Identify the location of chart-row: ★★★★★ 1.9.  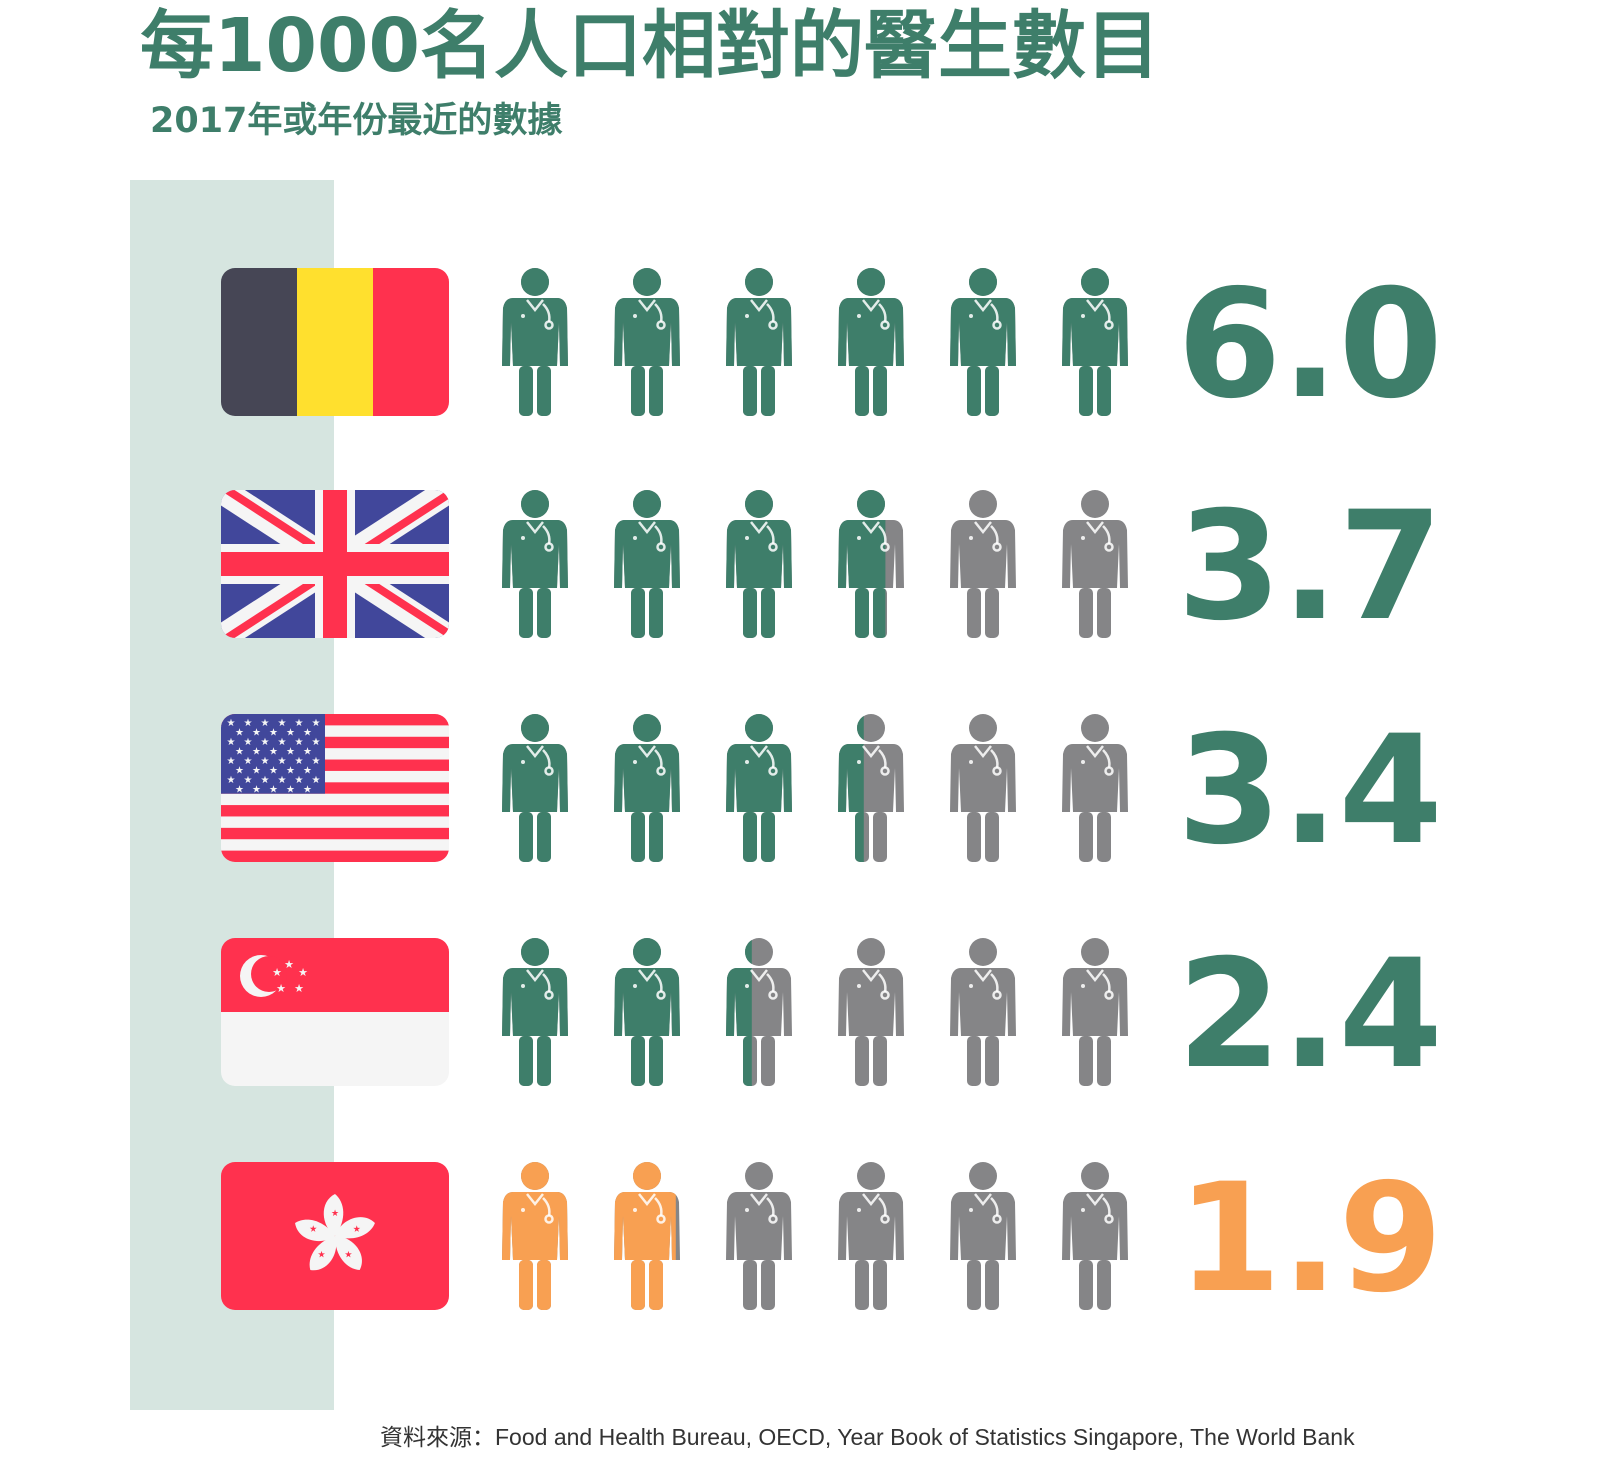
(832, 1239).